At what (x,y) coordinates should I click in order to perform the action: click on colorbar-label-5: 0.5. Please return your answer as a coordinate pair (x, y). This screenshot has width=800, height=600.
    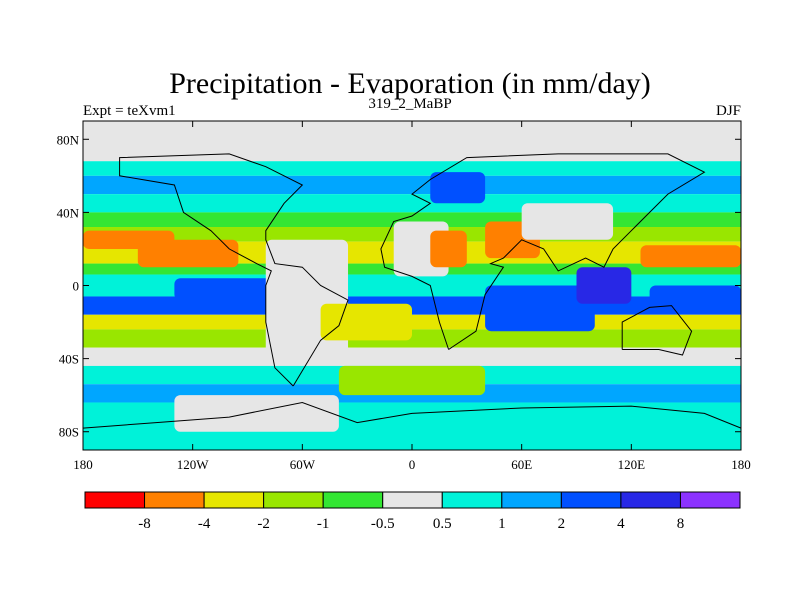
    Looking at the image, I should click on (442, 524).